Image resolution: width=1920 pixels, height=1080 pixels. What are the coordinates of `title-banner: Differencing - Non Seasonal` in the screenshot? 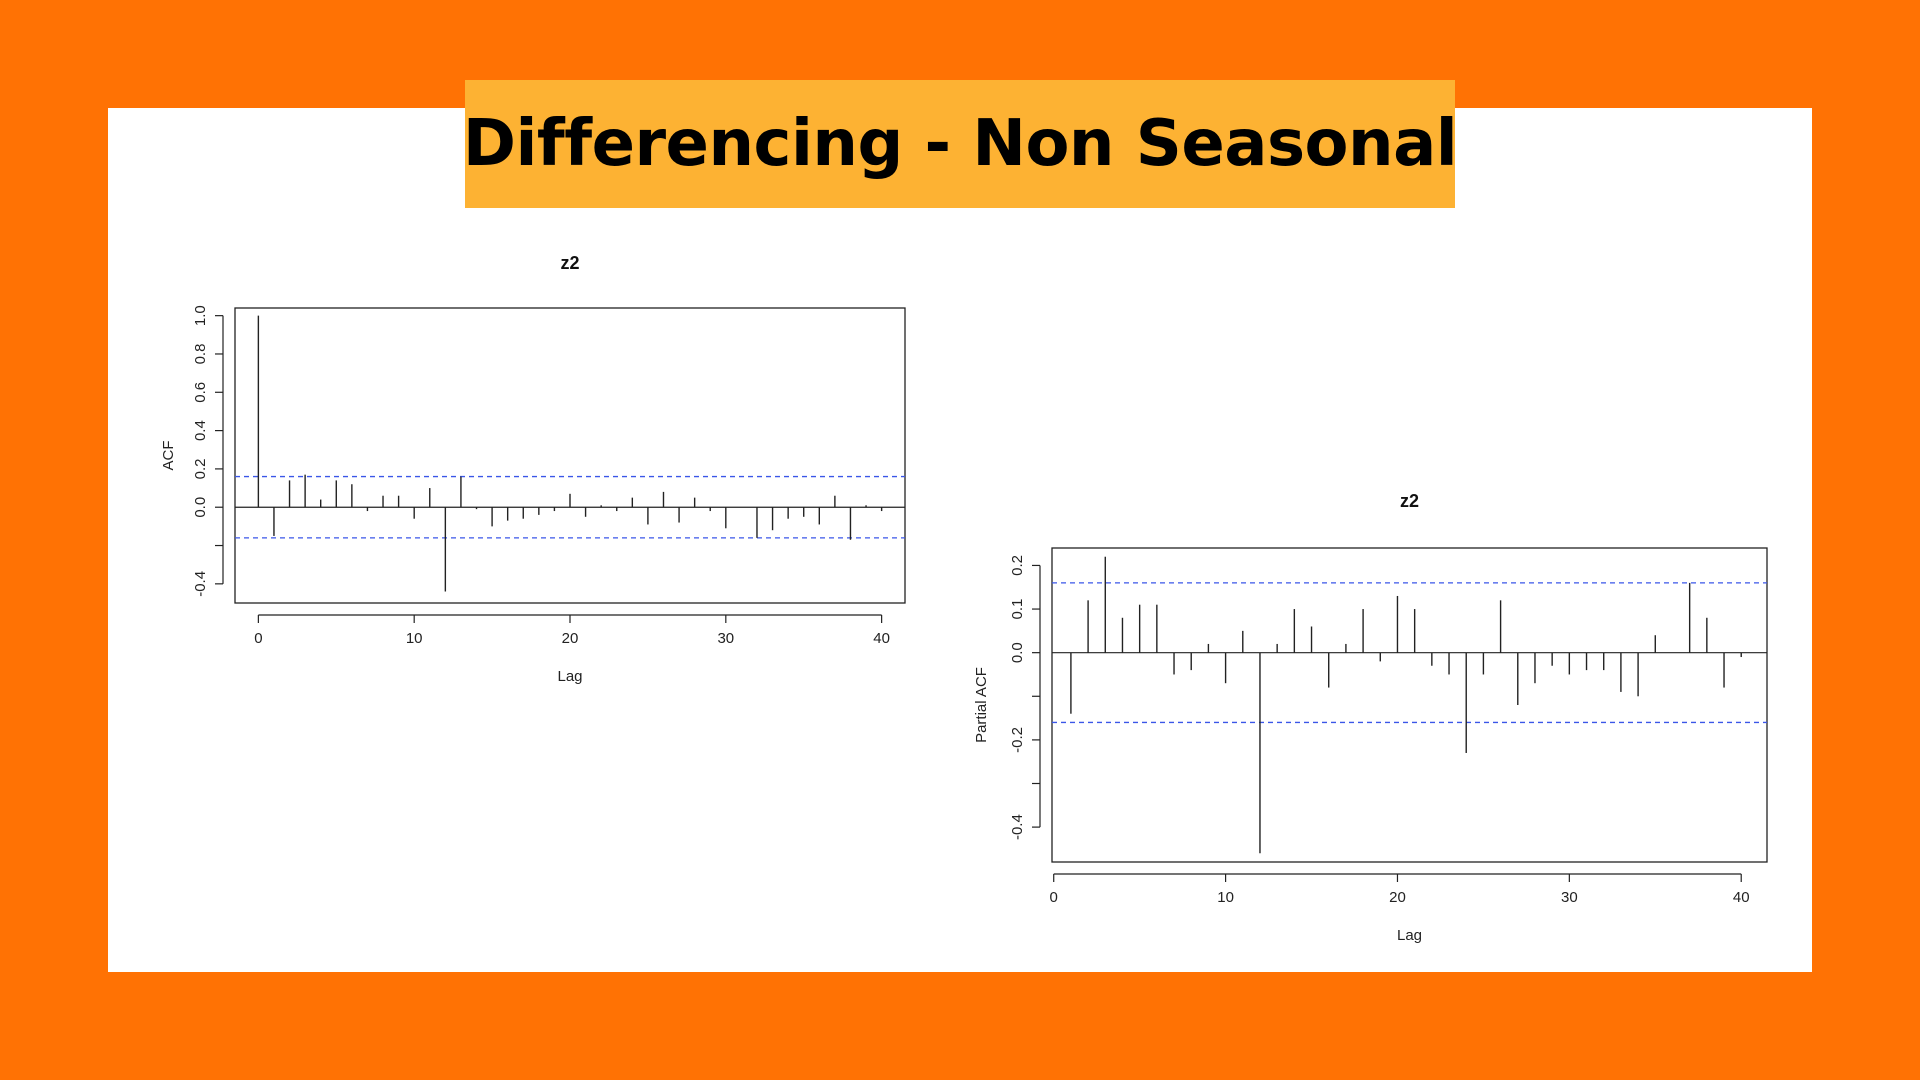 It's located at (960, 144).